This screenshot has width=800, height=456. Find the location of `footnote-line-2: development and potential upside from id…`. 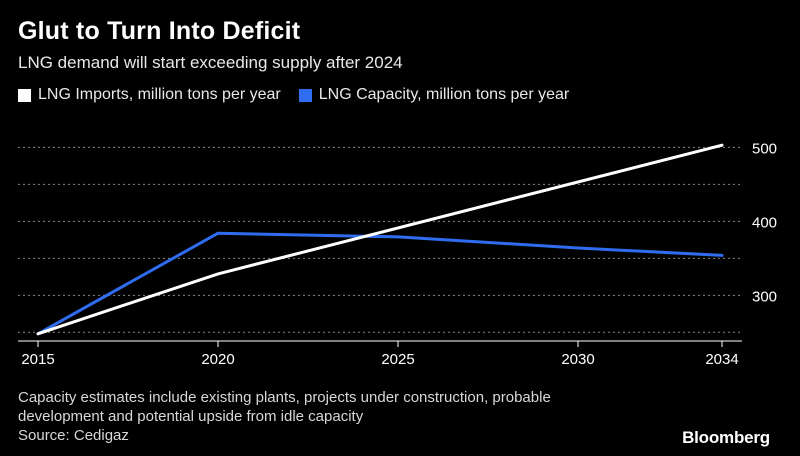

footnote-line-2: development and potential upside from id… is located at coordinates (191, 416).